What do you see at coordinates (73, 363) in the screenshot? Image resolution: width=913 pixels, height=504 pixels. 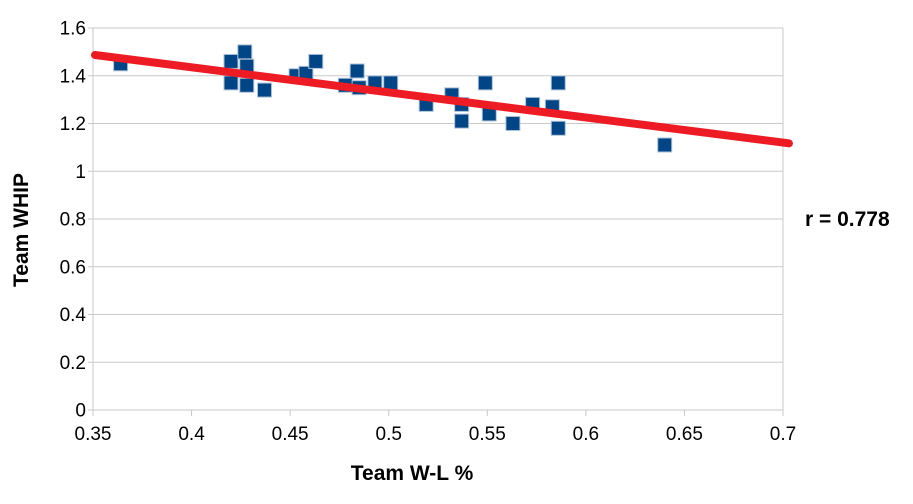 I see `y-tick-label: 0.2` at bounding box center [73, 363].